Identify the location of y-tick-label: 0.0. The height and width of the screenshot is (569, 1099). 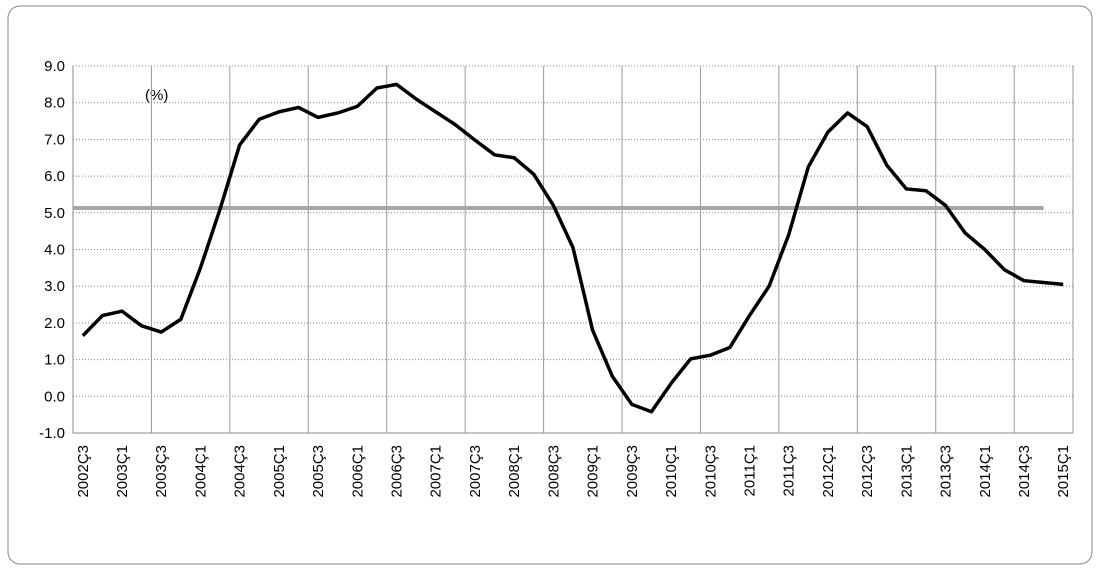
(54, 396).